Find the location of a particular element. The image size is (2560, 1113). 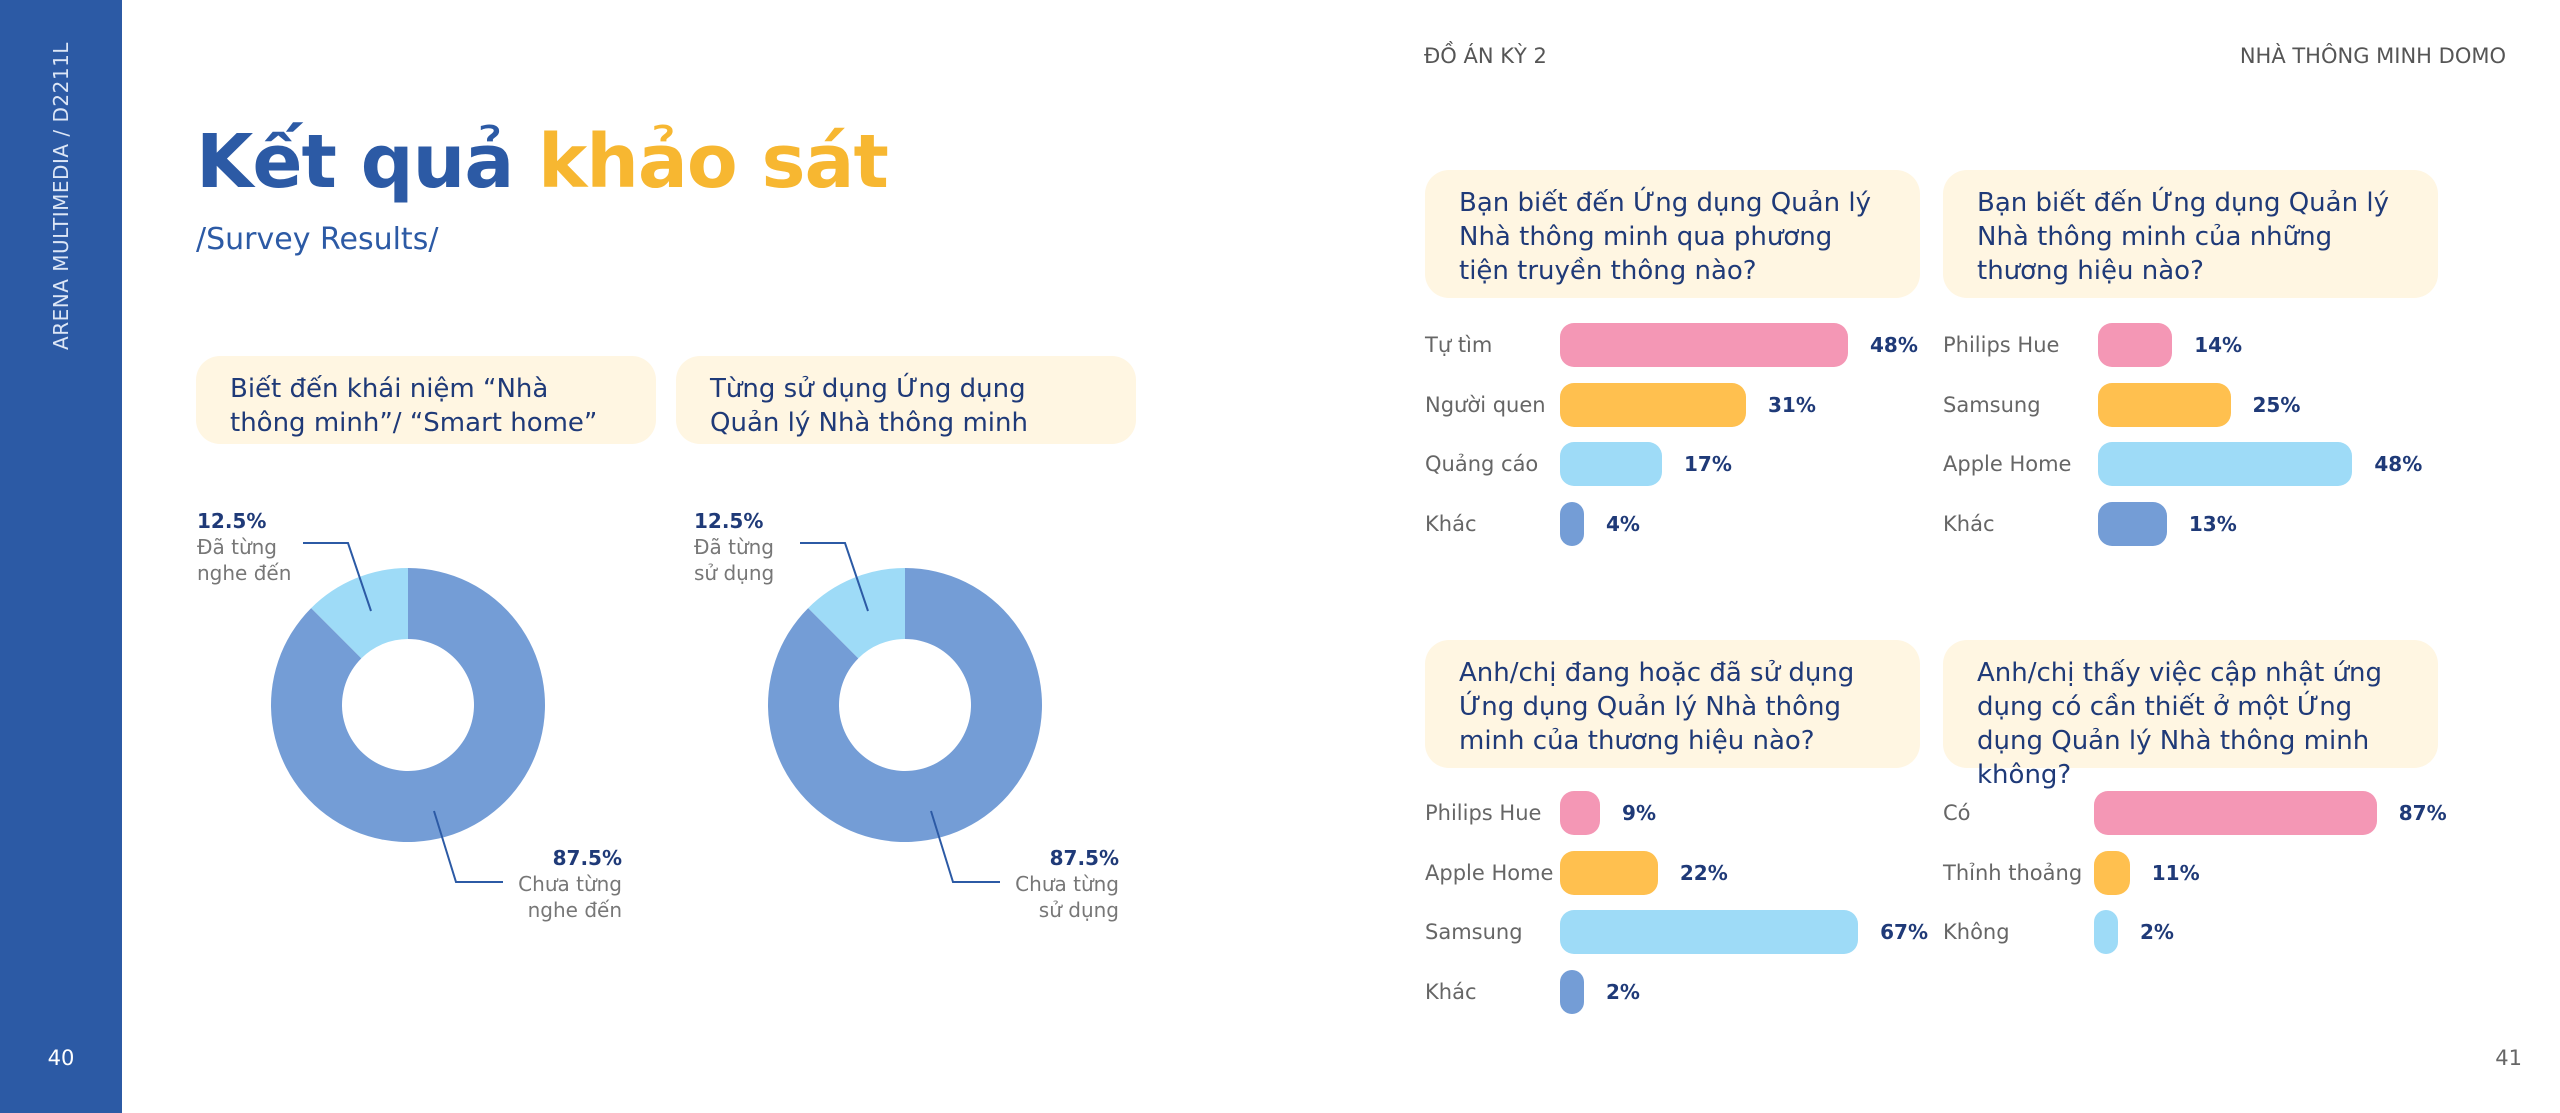

donut-2-large-line2: sử dụng is located at coordinates (1078, 910).